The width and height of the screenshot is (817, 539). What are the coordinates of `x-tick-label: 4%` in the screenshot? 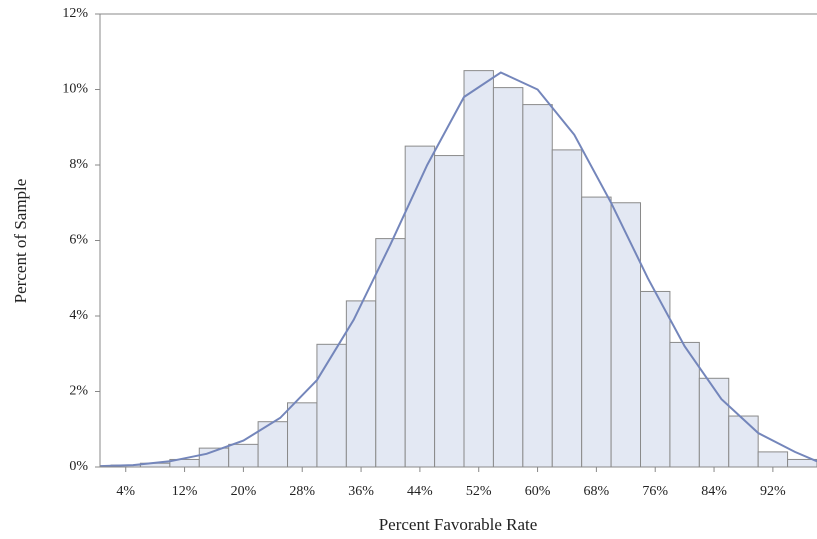 It's located at (125, 491).